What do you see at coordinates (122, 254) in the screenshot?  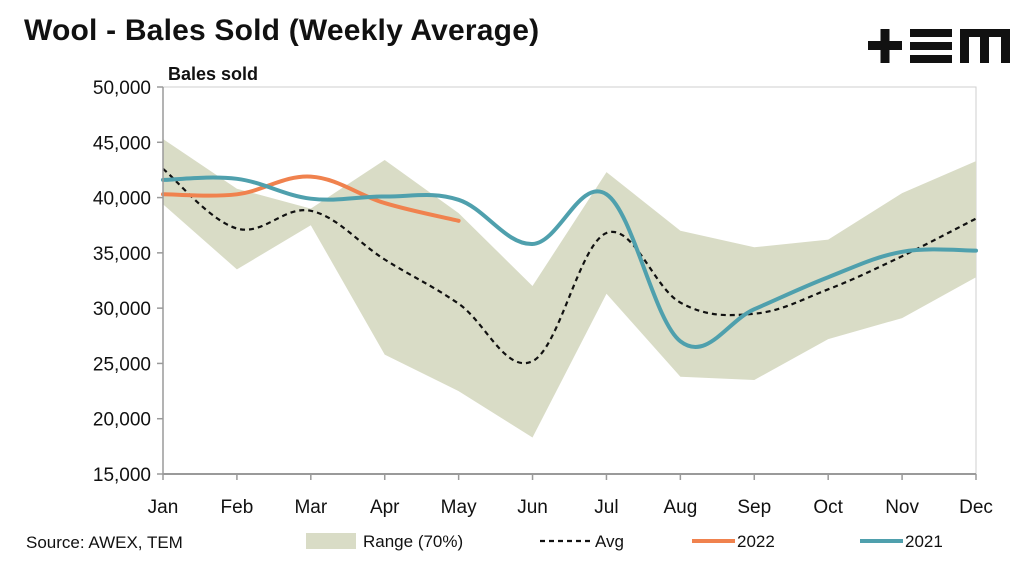 I see `y-tick-label: 35,000` at bounding box center [122, 254].